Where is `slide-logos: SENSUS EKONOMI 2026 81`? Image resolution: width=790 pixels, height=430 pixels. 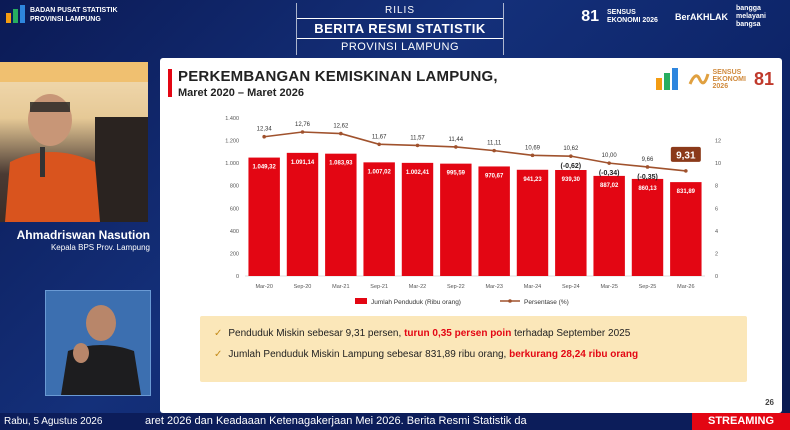
slide-logos: SENSUS EKONOMI 2026 81 is located at coordinates (714, 79).